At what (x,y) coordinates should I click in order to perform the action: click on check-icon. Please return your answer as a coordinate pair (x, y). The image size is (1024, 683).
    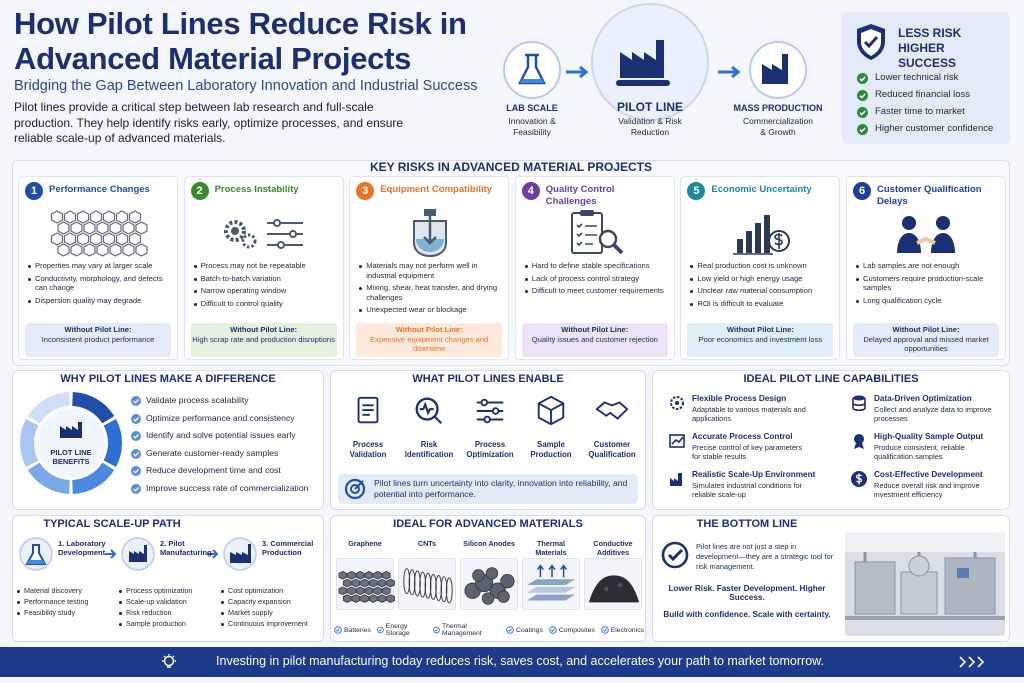
    Looking at the image, I should click on (604, 630).